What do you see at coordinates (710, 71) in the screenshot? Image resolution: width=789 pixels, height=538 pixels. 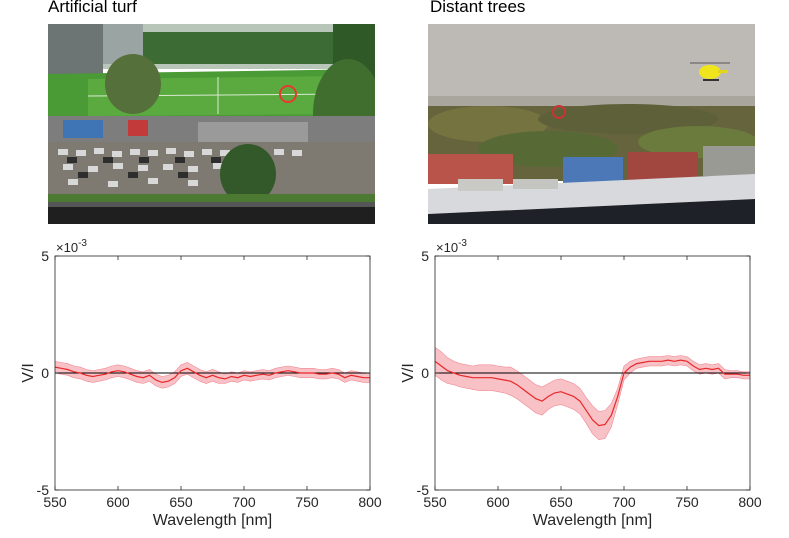 I see `helicopter-icon` at bounding box center [710, 71].